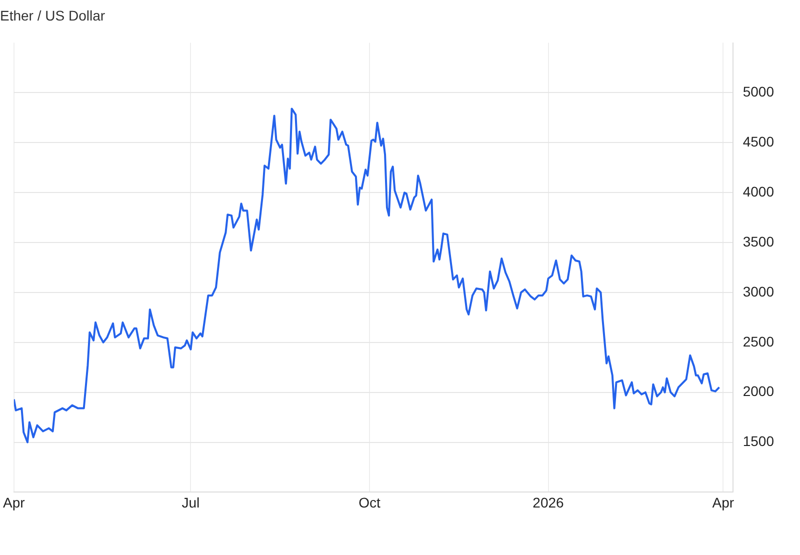  What do you see at coordinates (758, 291) in the screenshot?
I see `y-tick-label: 3000` at bounding box center [758, 291].